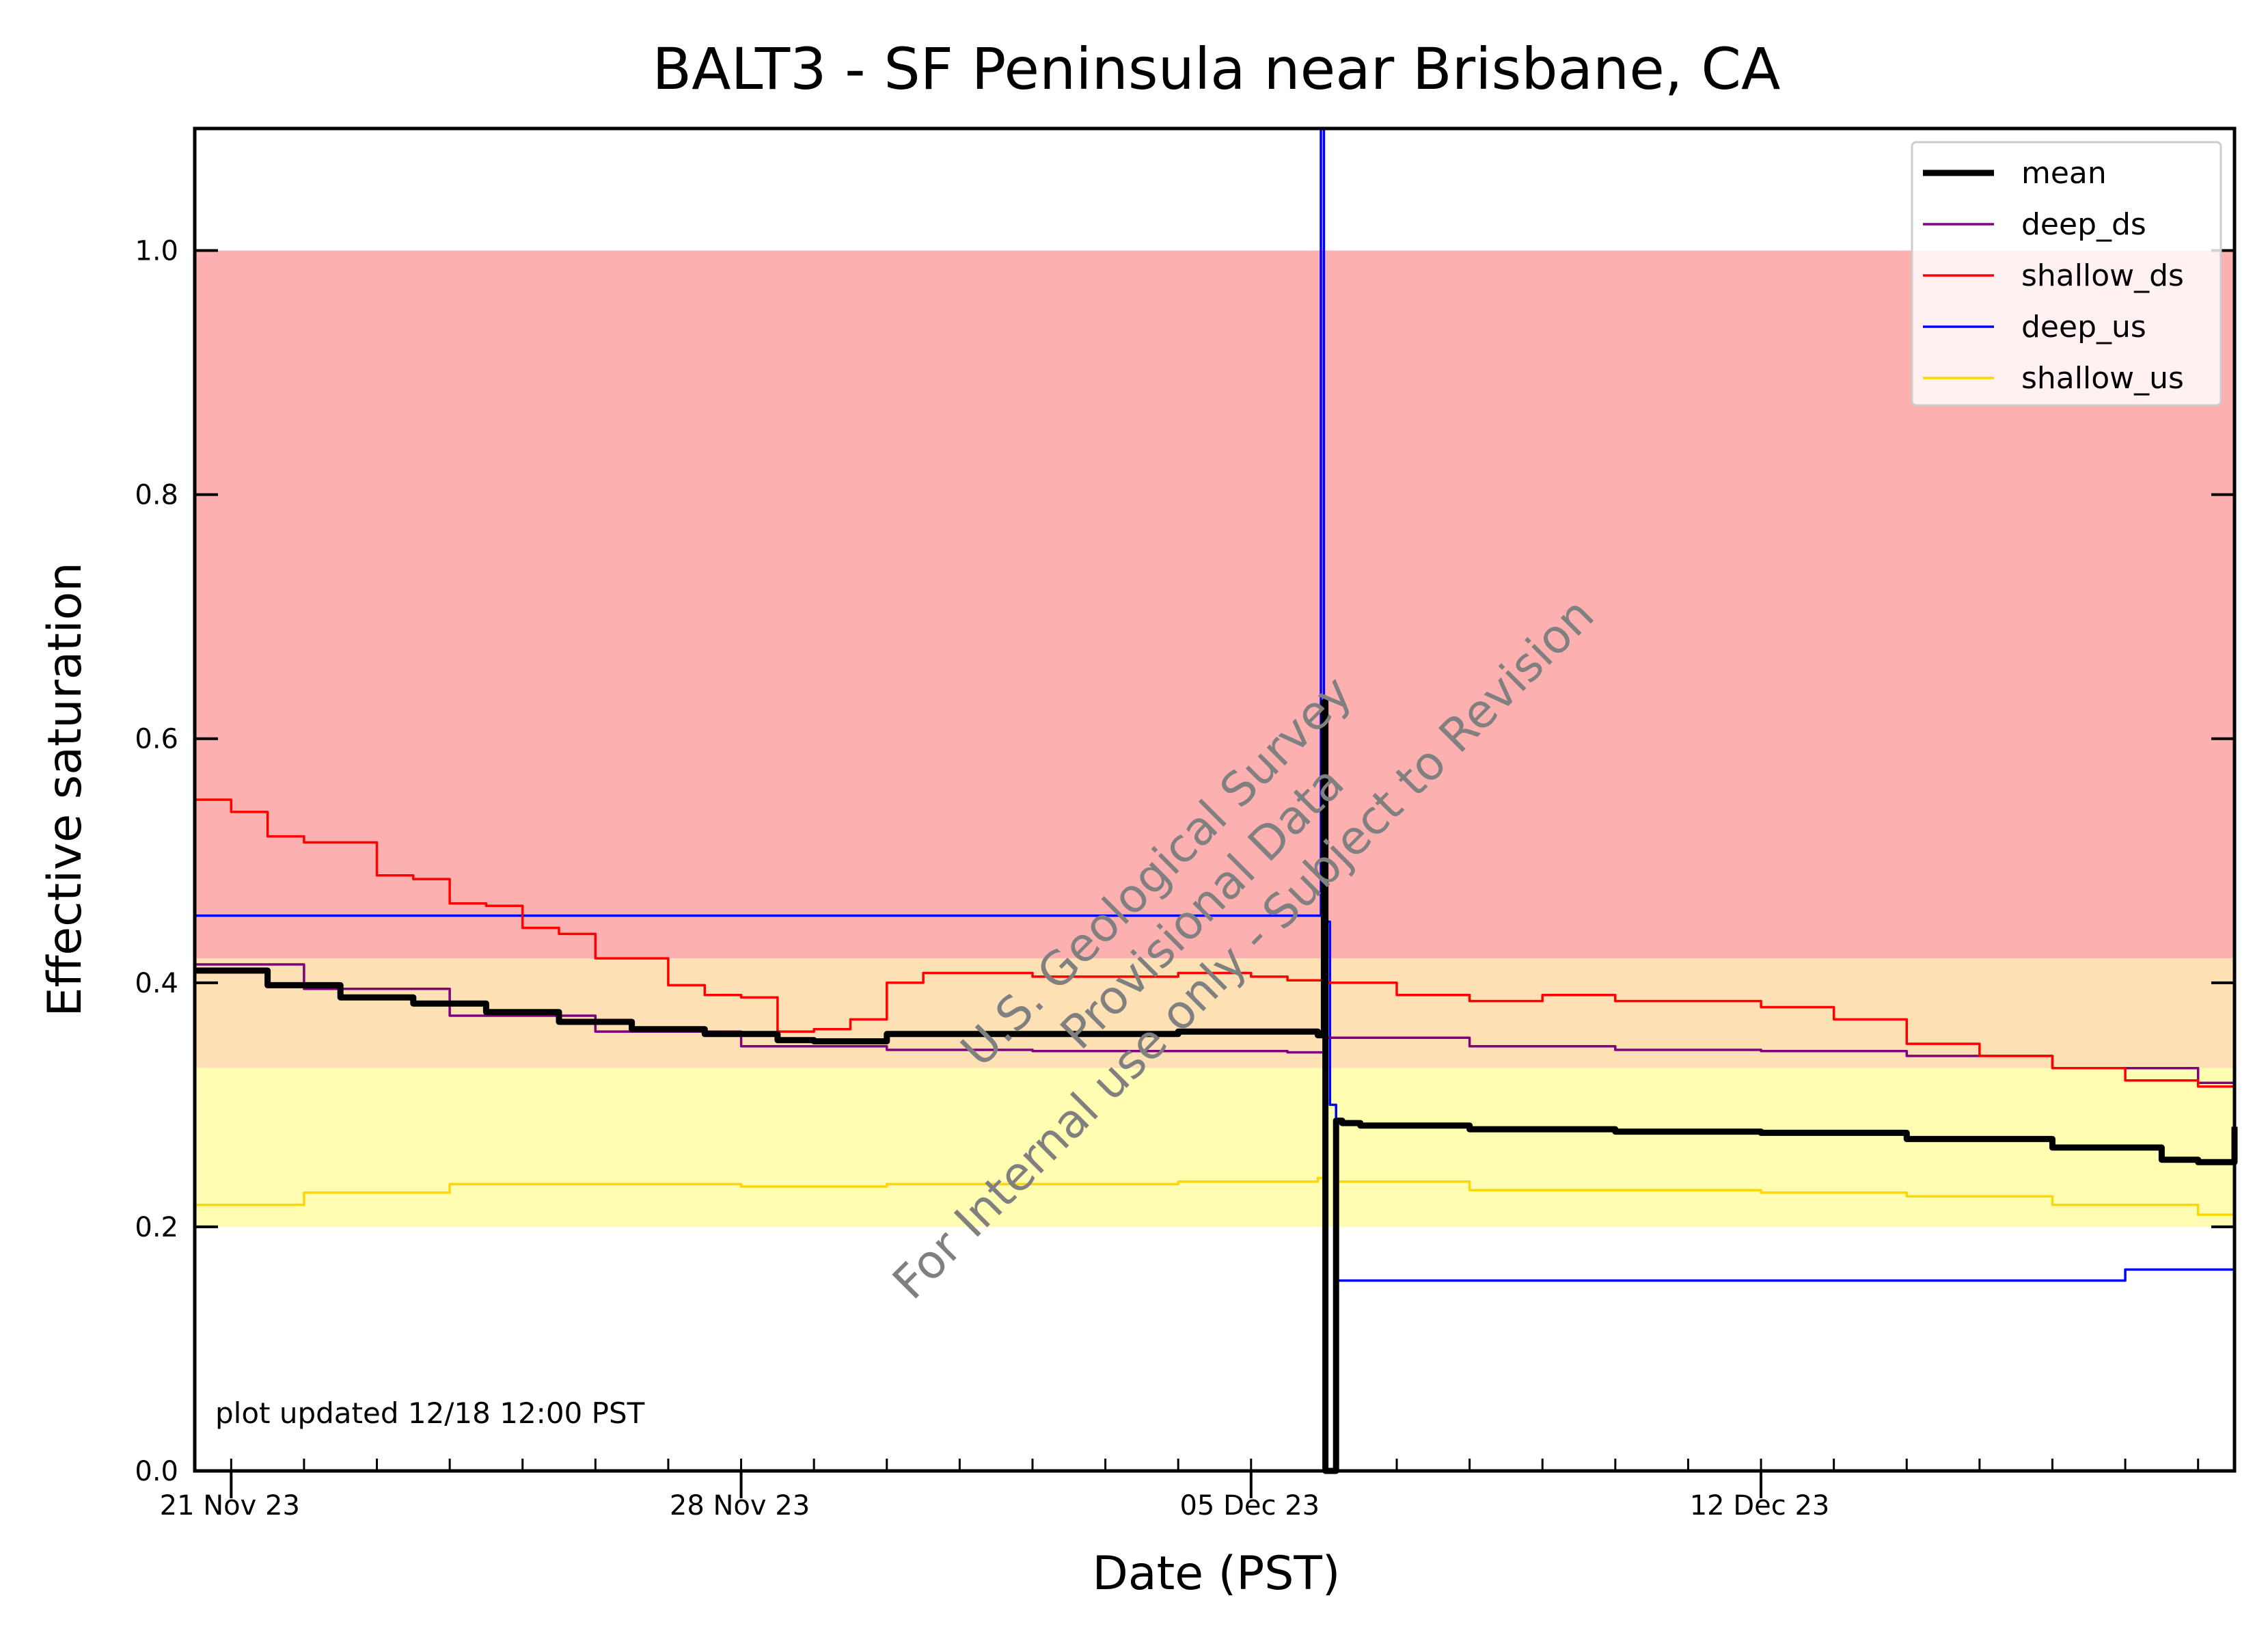 The width and height of the screenshot is (2268, 1637). What do you see at coordinates (156, 1227) in the screenshot?
I see `y-tick-label: 0.2` at bounding box center [156, 1227].